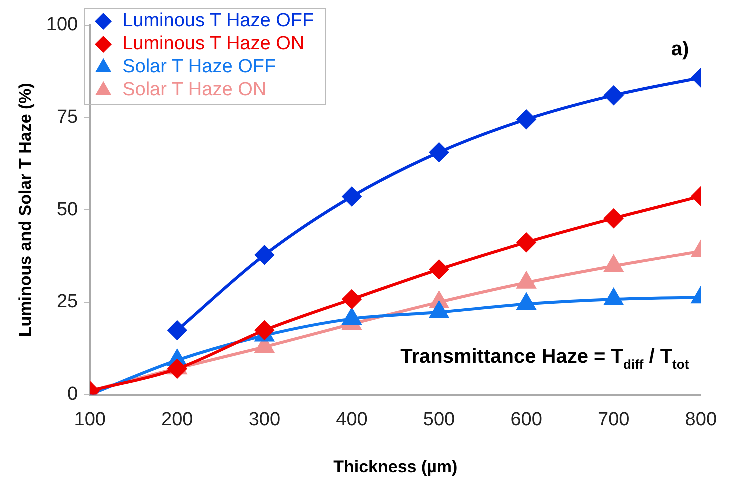  Describe the element at coordinates (25, 210) in the screenshot. I see `y-axis-title: Luminous and Solar T Haze (%)` at that location.